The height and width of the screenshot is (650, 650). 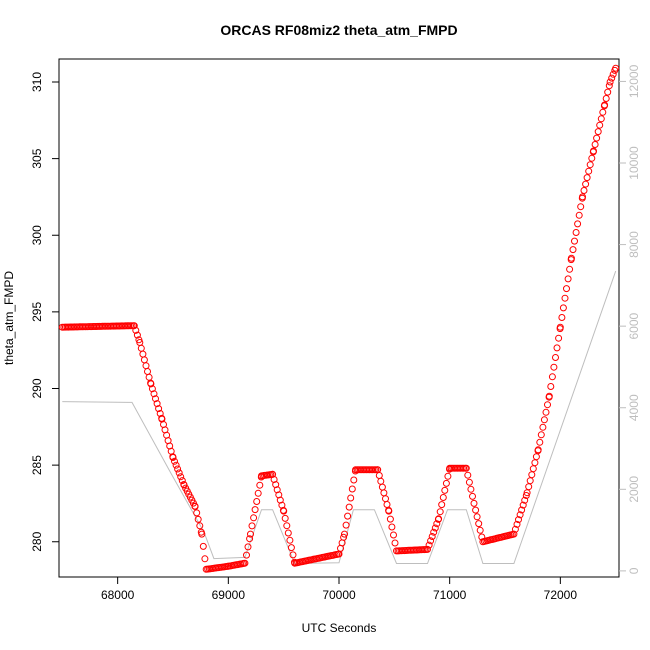 I want to click on secondary-y-axis-ticks: 0 2000 4000 6000 8000 10000 12000, so click(x=630, y=319).